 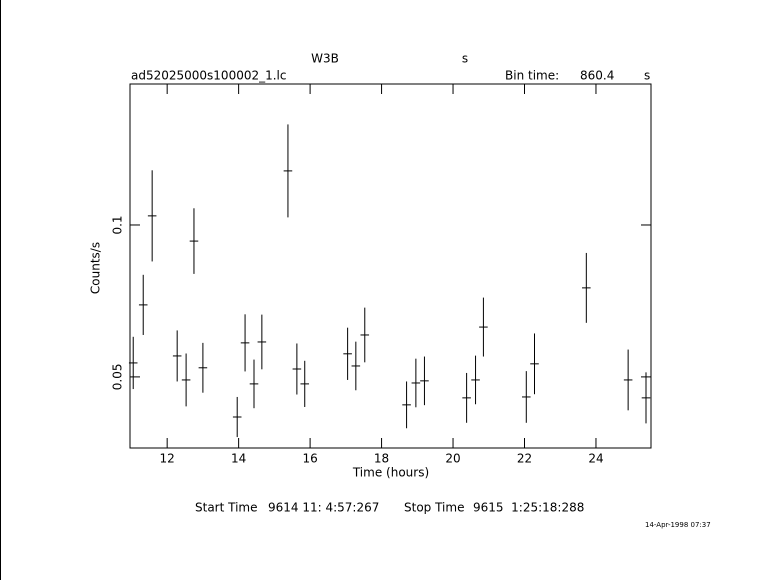 I want to click on x-tick-label: 14, so click(x=238, y=459).